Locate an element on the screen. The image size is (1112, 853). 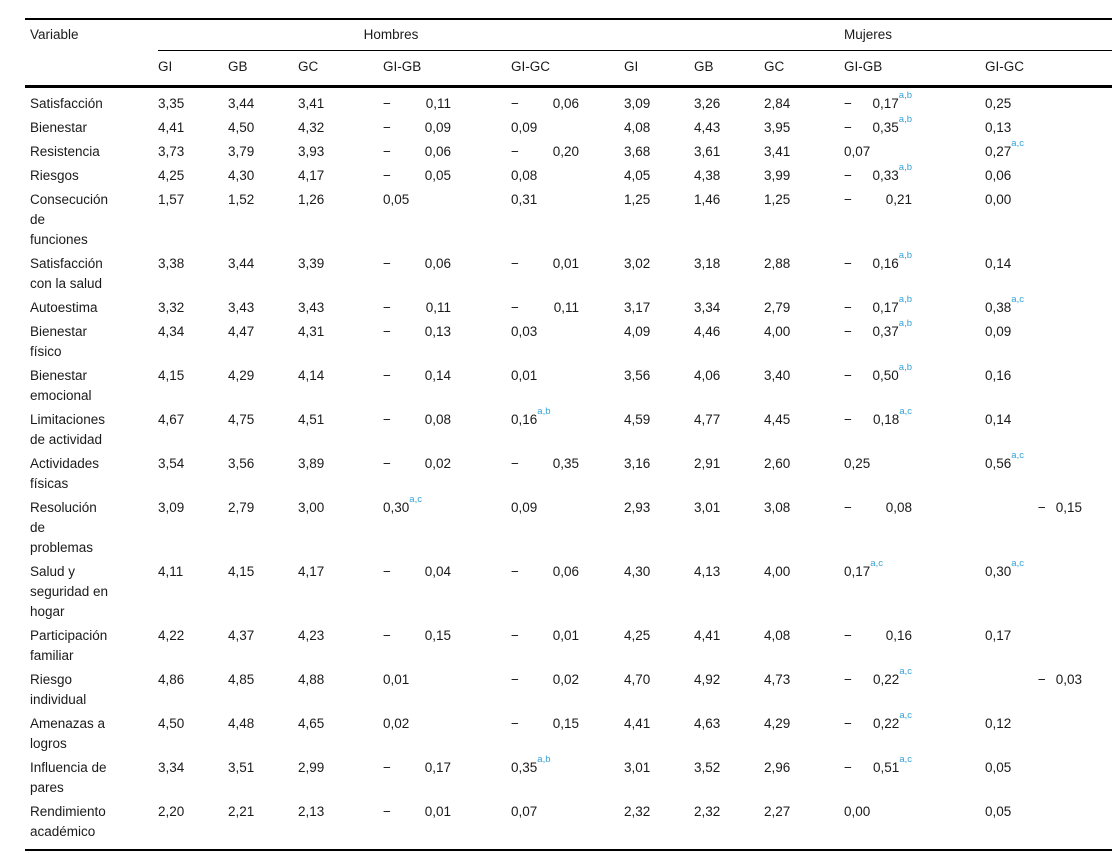
value-cell: 4,13 is located at coordinates (729, 592).